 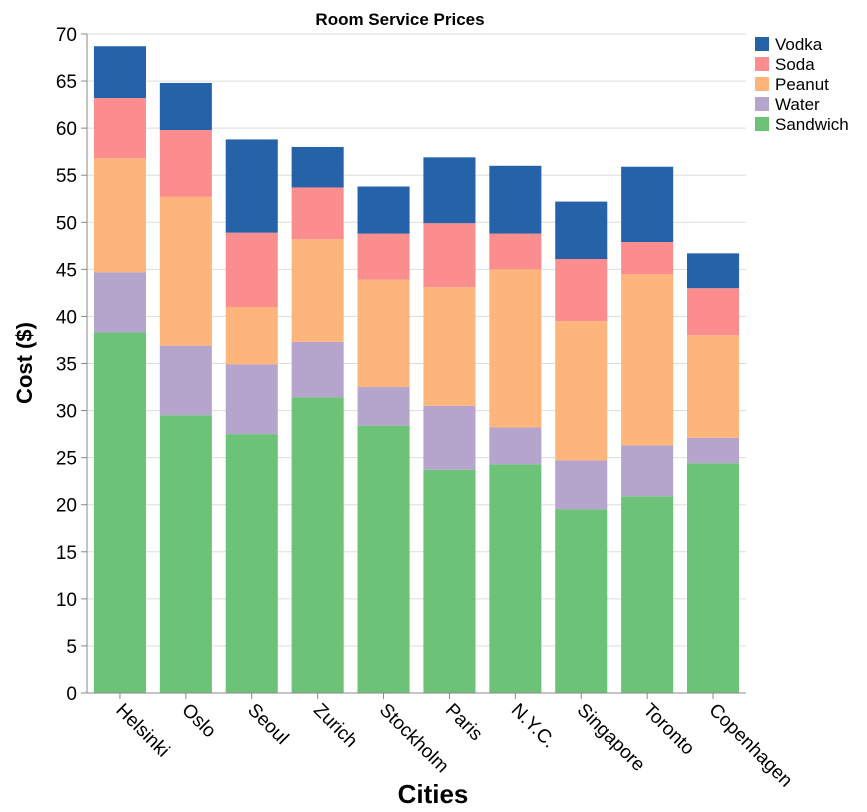 I want to click on bar-paris-soda, so click(x=449, y=255).